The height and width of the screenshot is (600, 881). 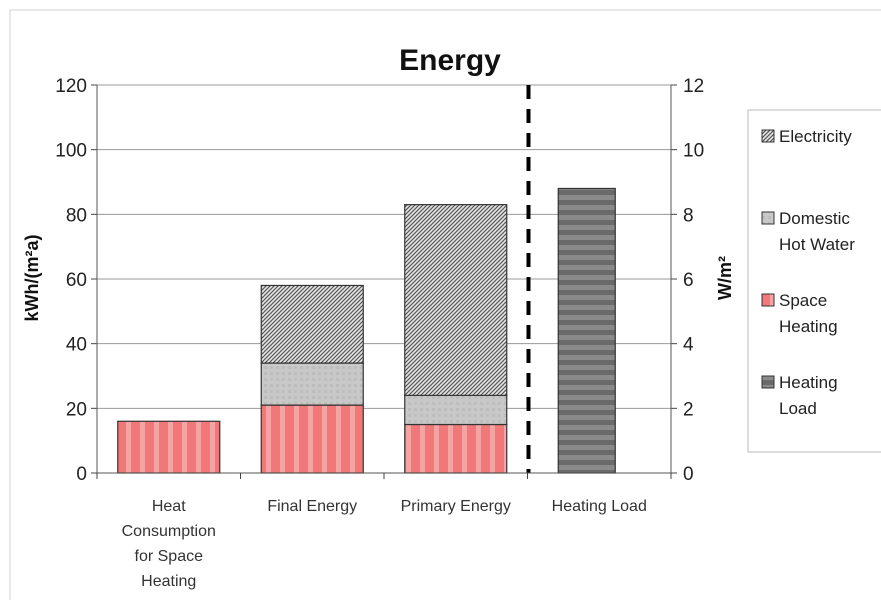 I want to click on x-tick-label: Heat, so click(x=169, y=506).